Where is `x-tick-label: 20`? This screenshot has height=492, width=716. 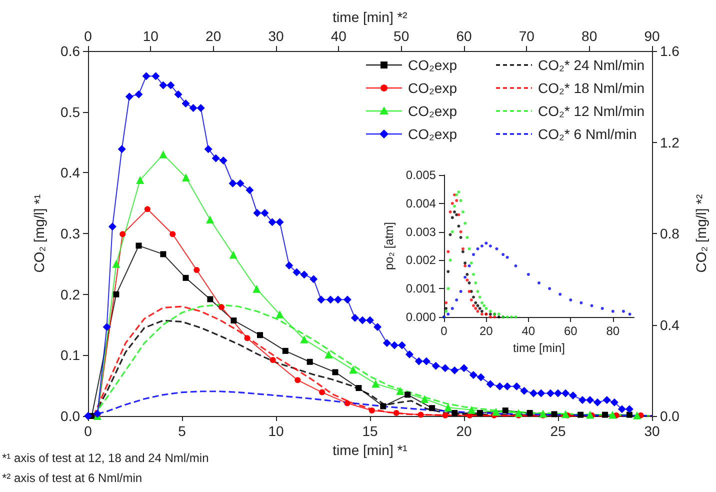 x-tick-label: 20 is located at coordinates (464, 431).